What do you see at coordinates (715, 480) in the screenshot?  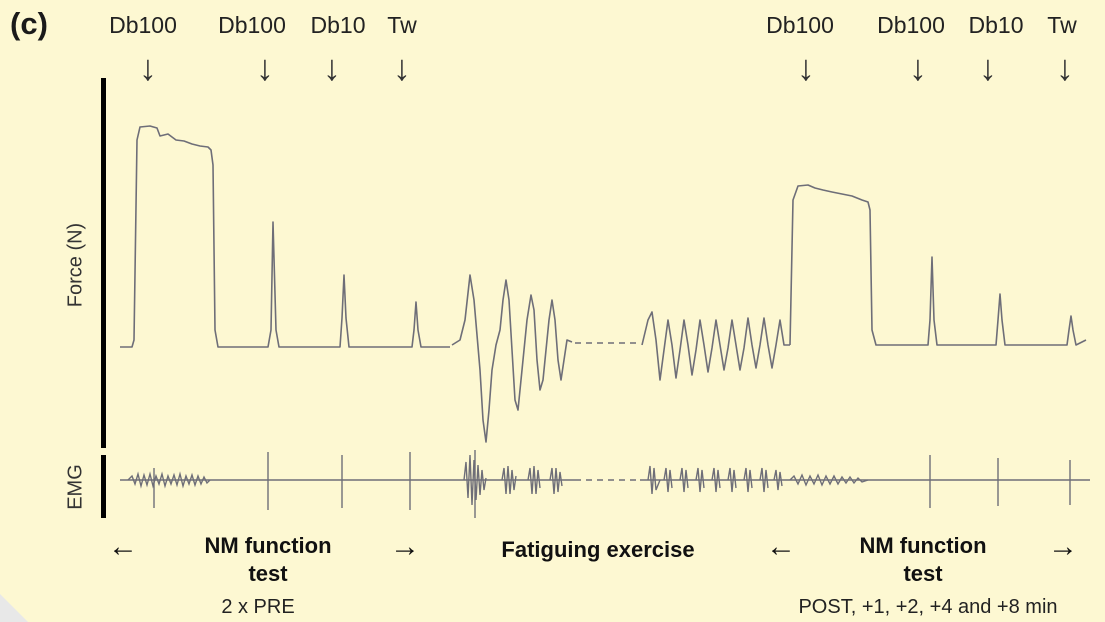 I see `emg-bursts-ex-2nd` at bounding box center [715, 480].